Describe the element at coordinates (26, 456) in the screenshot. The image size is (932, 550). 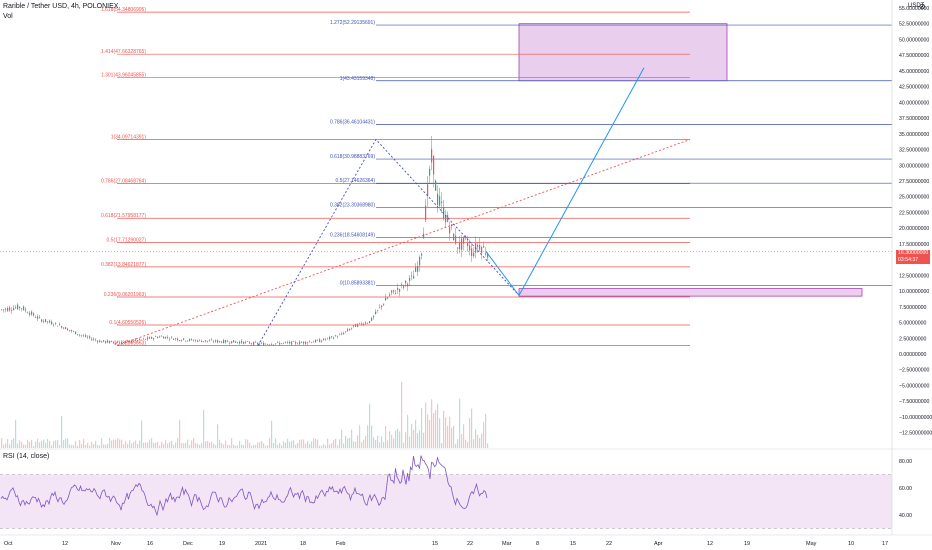
I see `rsi-label: RSI (14, close)` at that location.